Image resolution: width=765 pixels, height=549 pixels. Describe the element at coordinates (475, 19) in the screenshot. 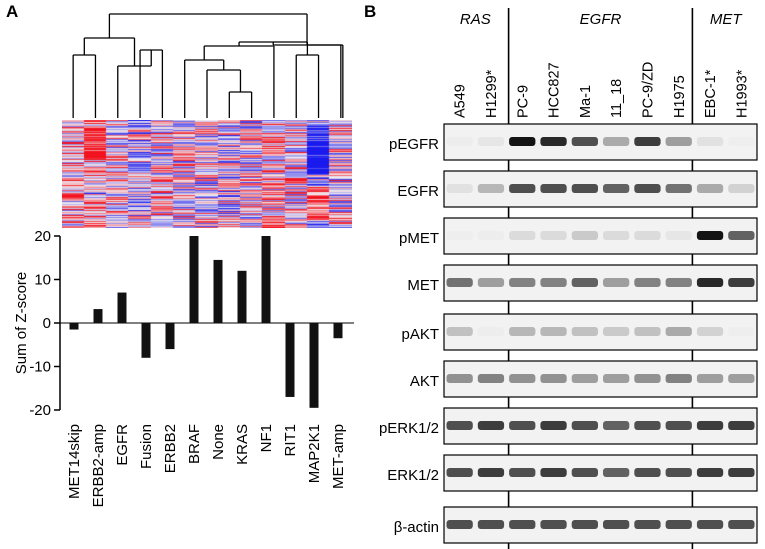

I see `group-label-ras: RAS` at that location.